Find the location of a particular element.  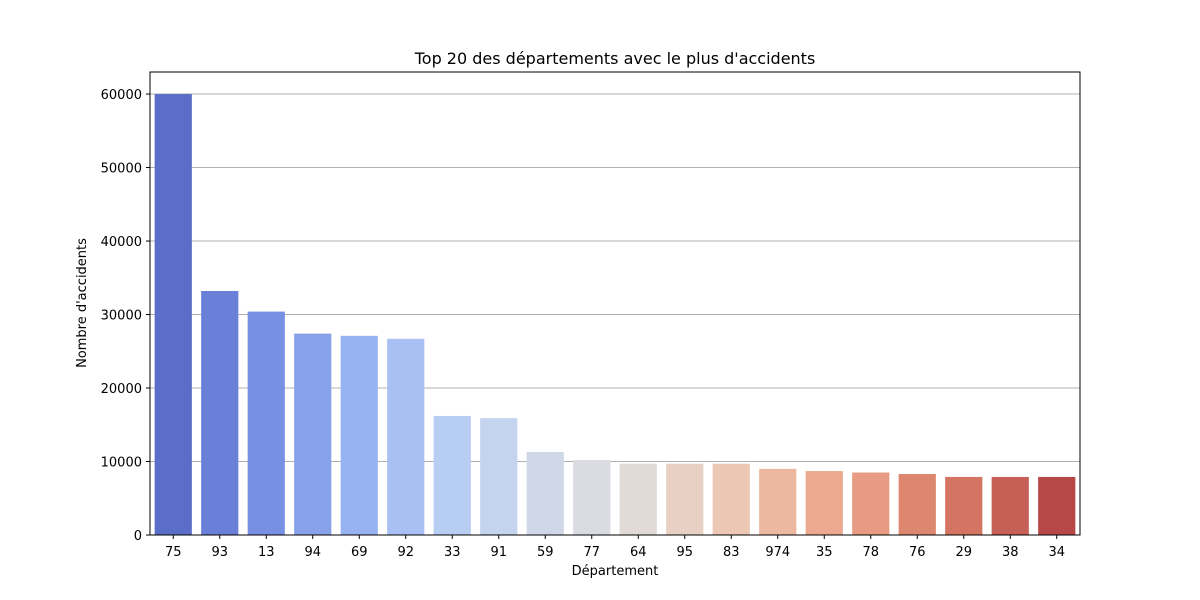

x-tick-label: 77 is located at coordinates (591, 552).